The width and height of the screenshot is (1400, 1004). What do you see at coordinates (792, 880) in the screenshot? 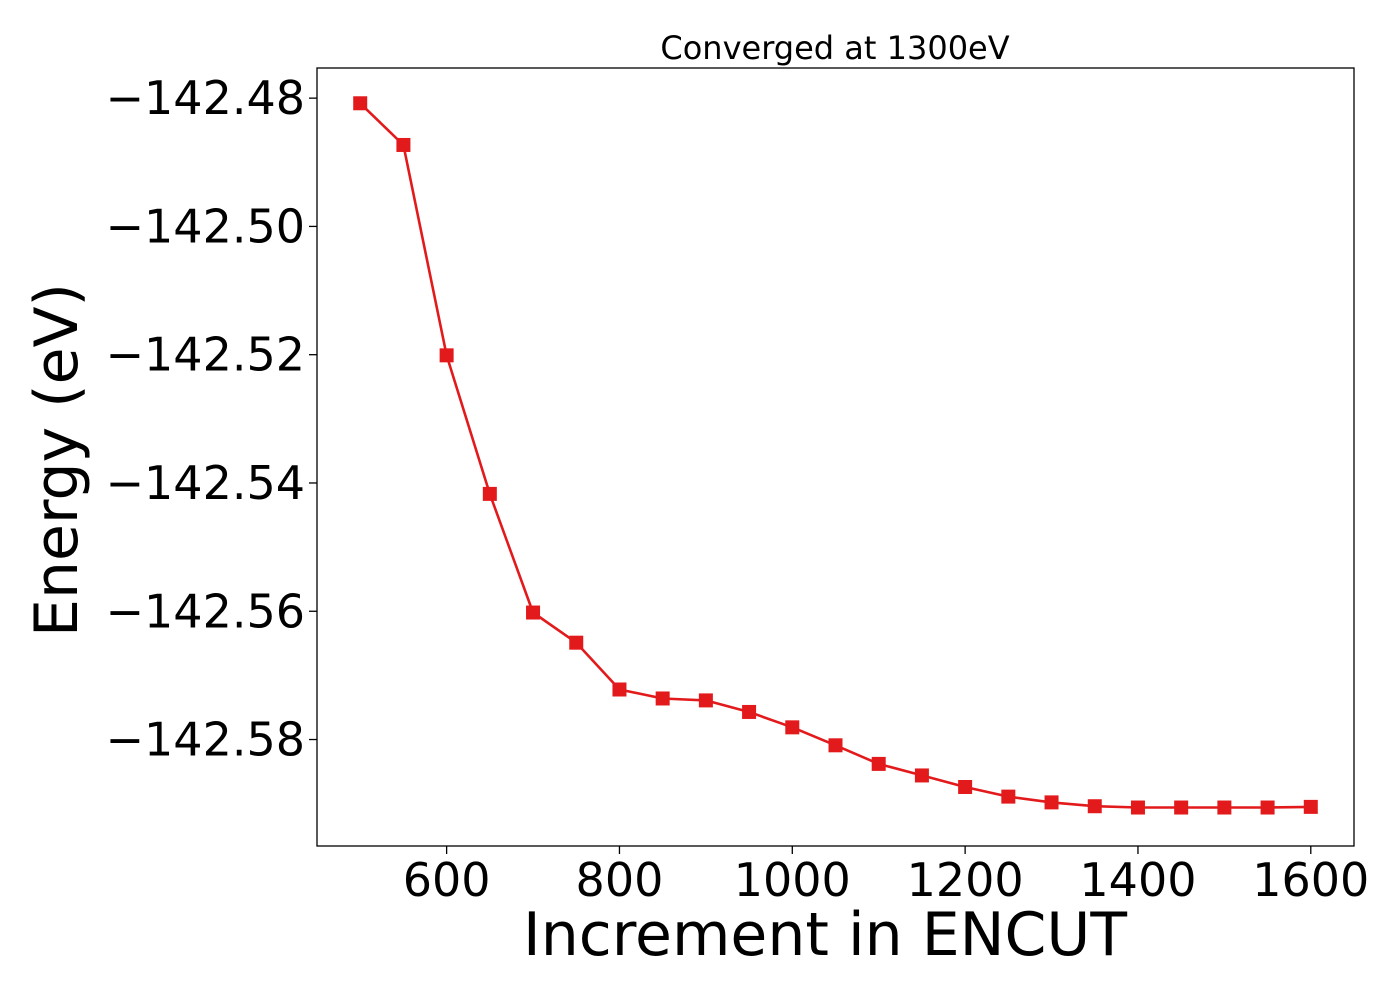
I see `x-tick-label: 1000` at bounding box center [792, 880].